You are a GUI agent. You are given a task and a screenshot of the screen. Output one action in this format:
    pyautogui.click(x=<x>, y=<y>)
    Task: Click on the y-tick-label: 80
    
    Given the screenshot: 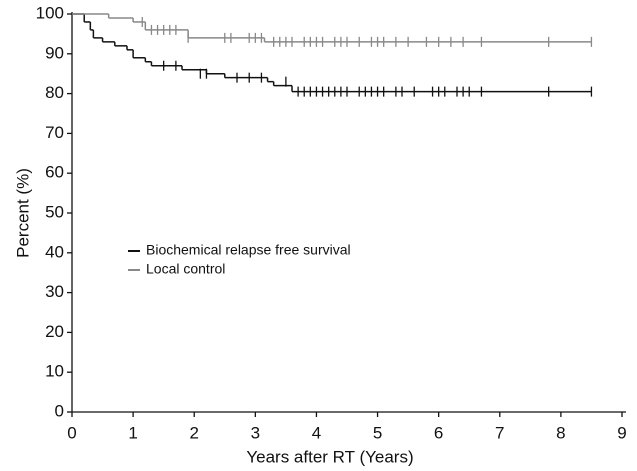 What is the action you would take?
    pyautogui.click(x=54, y=92)
    